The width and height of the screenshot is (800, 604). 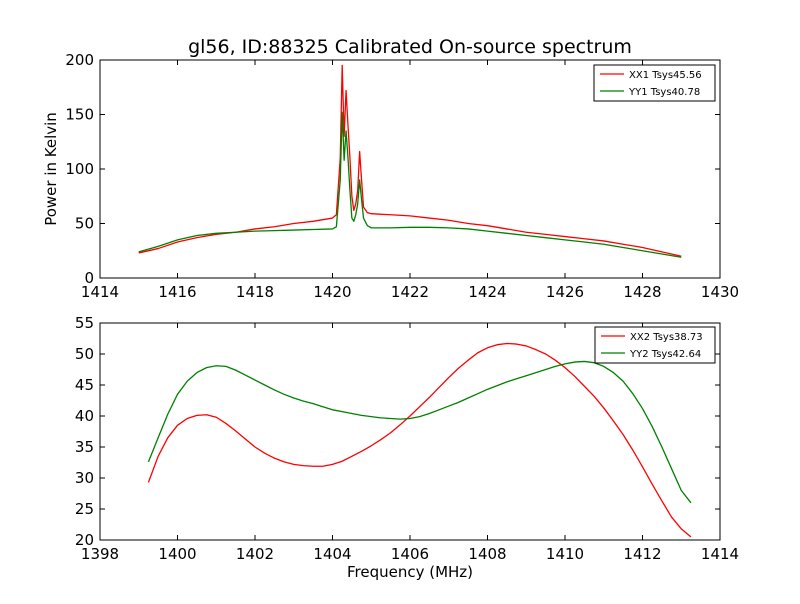 What do you see at coordinates (79, 169) in the screenshot?
I see `y-tick-label: 100` at bounding box center [79, 169].